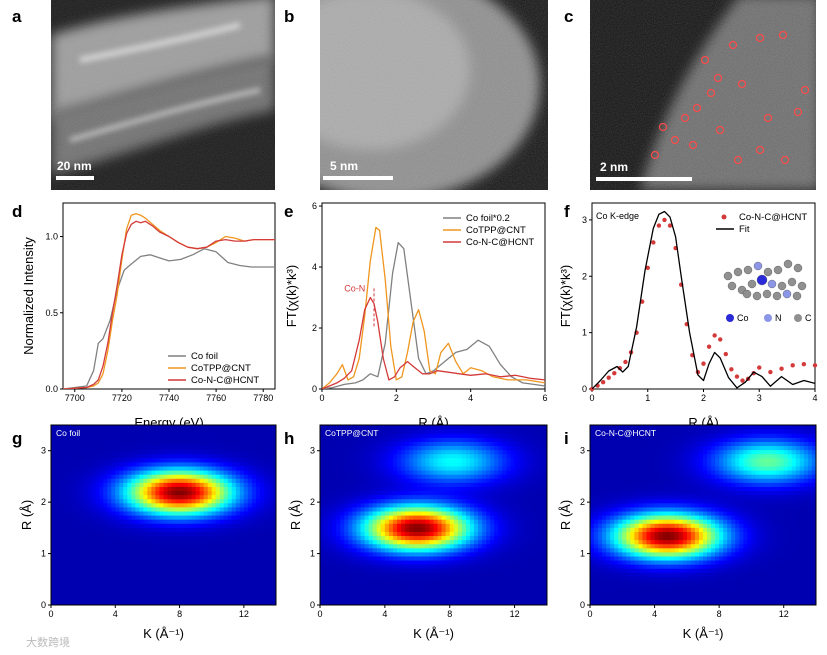  What do you see at coordinates (777, 296) in the screenshot?
I see `carbon-atom` at bounding box center [777, 296].